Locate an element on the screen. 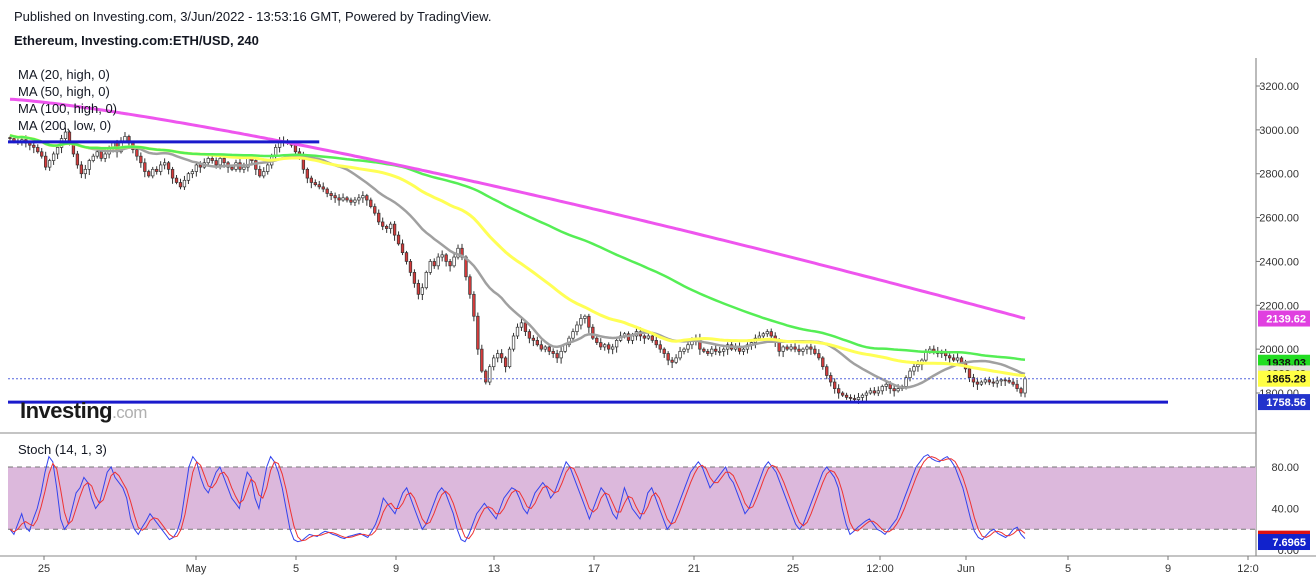 The image size is (1316, 580). price-badge-label: 1865.28 is located at coordinates (1286, 380).